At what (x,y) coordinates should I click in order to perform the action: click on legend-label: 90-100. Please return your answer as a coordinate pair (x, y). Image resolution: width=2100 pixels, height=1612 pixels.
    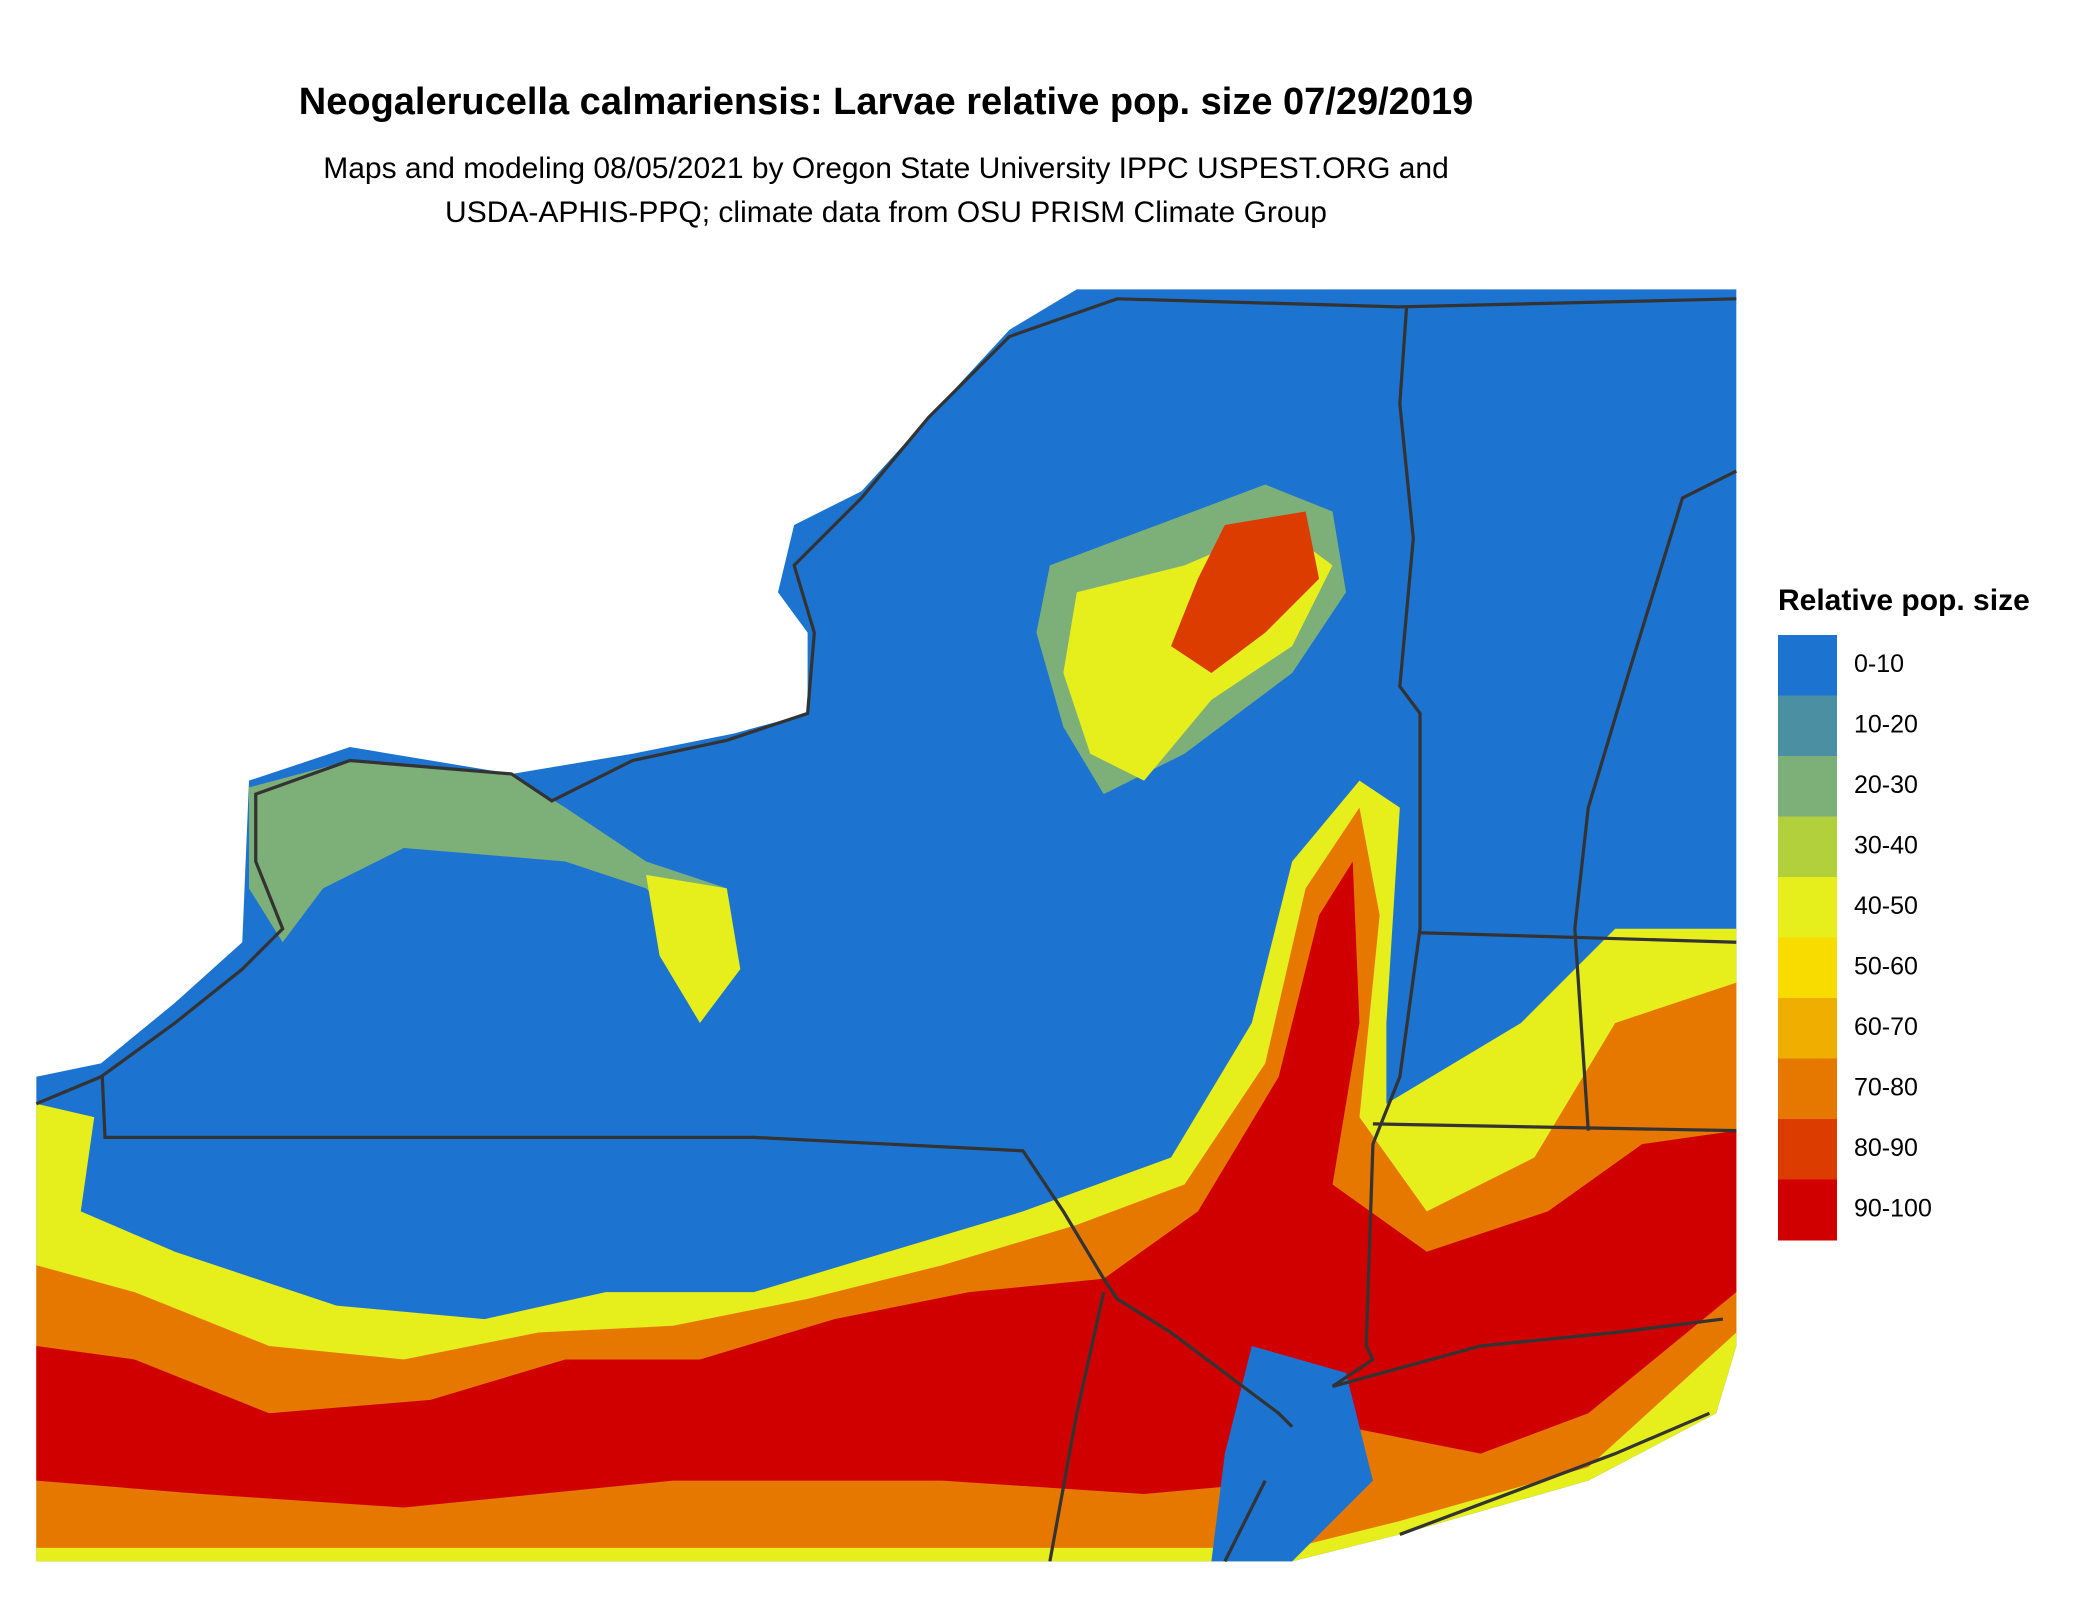
    Looking at the image, I should click on (1893, 1208).